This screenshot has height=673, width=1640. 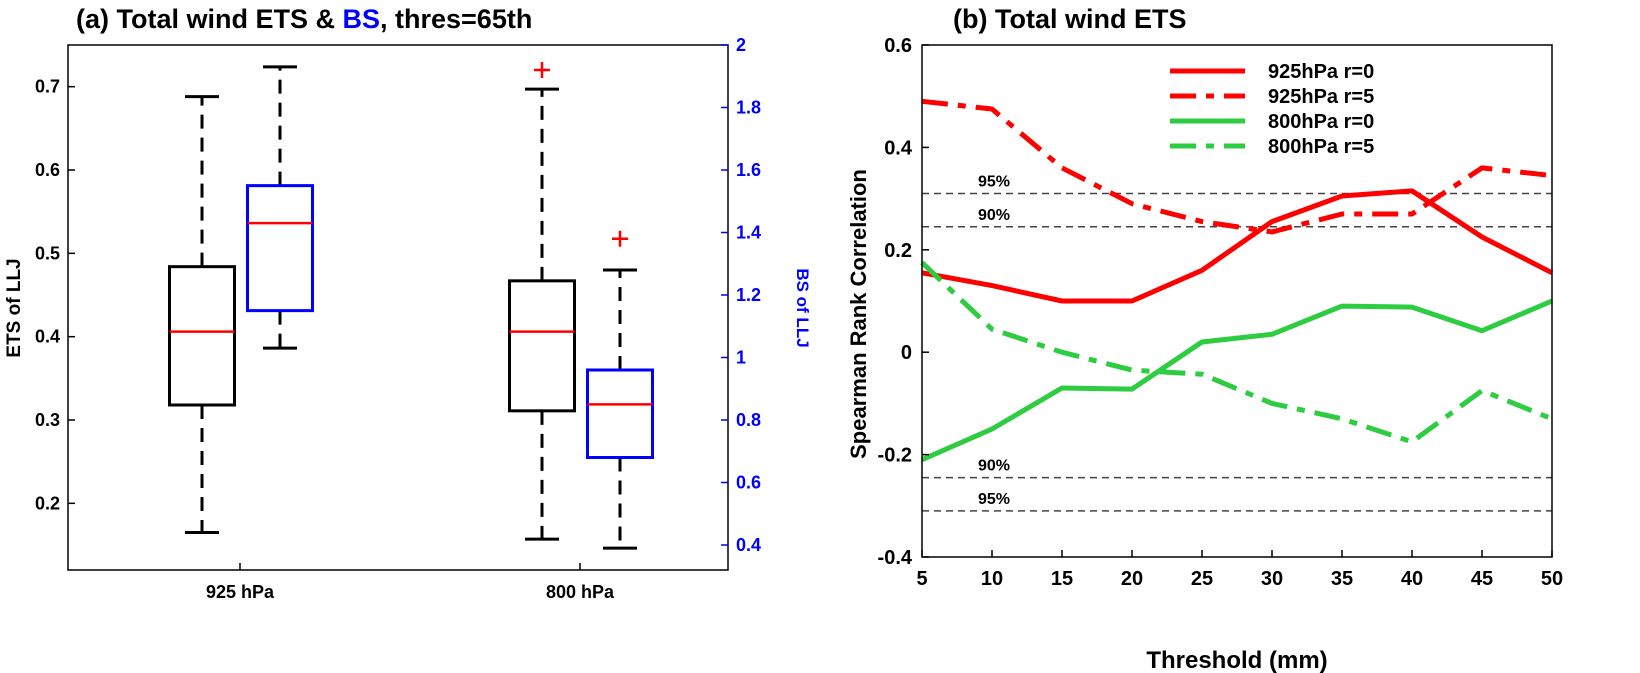 I want to click on ets-axis-tick-label: 0.5, so click(x=47, y=253).